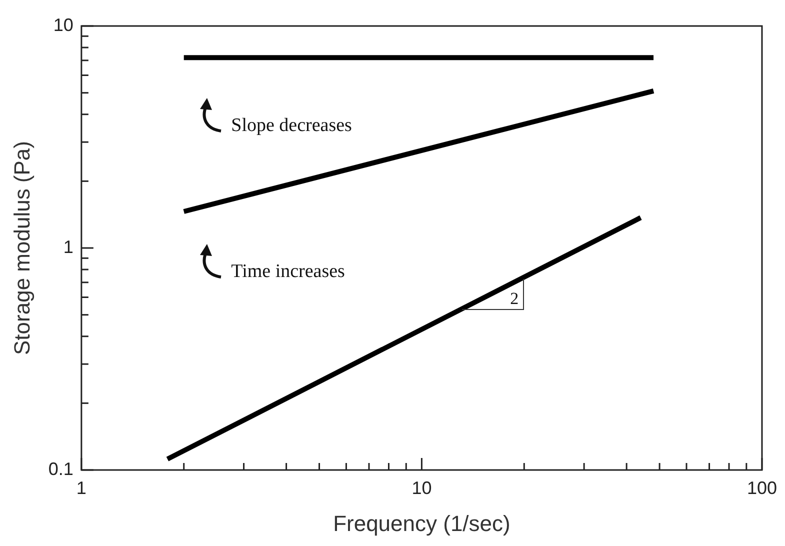 The height and width of the screenshot is (546, 785). I want to click on annotation: 2, so click(514, 298).